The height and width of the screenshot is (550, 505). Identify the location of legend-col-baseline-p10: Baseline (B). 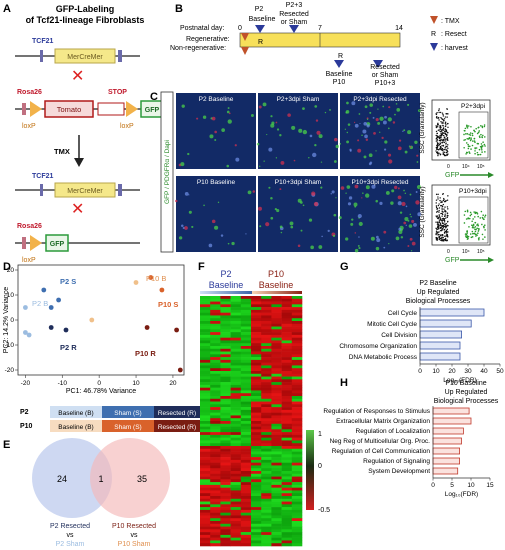
(75, 427).